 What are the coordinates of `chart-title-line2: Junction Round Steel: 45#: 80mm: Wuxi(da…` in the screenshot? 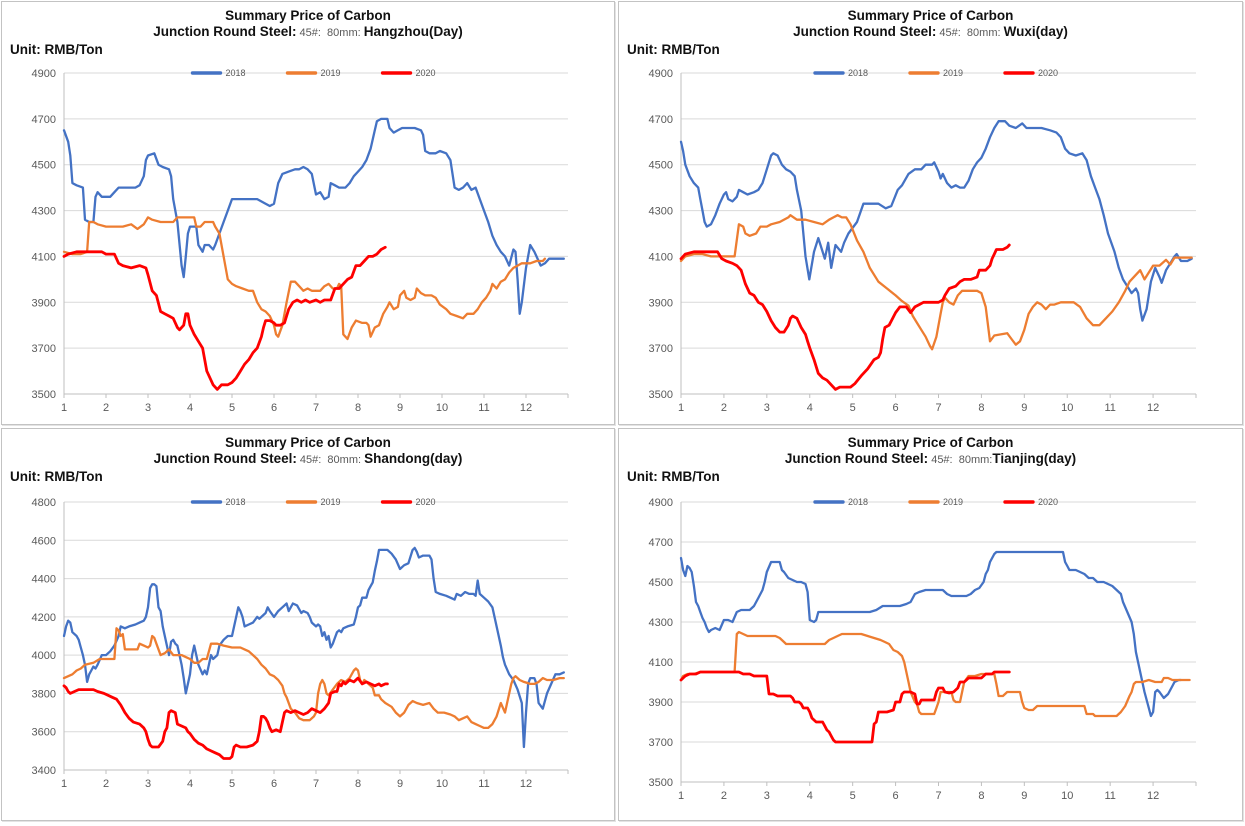 It's located at (930, 32).